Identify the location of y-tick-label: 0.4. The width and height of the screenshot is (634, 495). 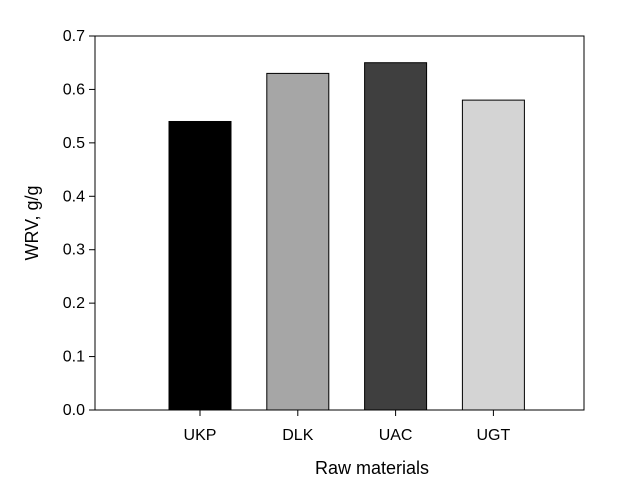
(74, 196).